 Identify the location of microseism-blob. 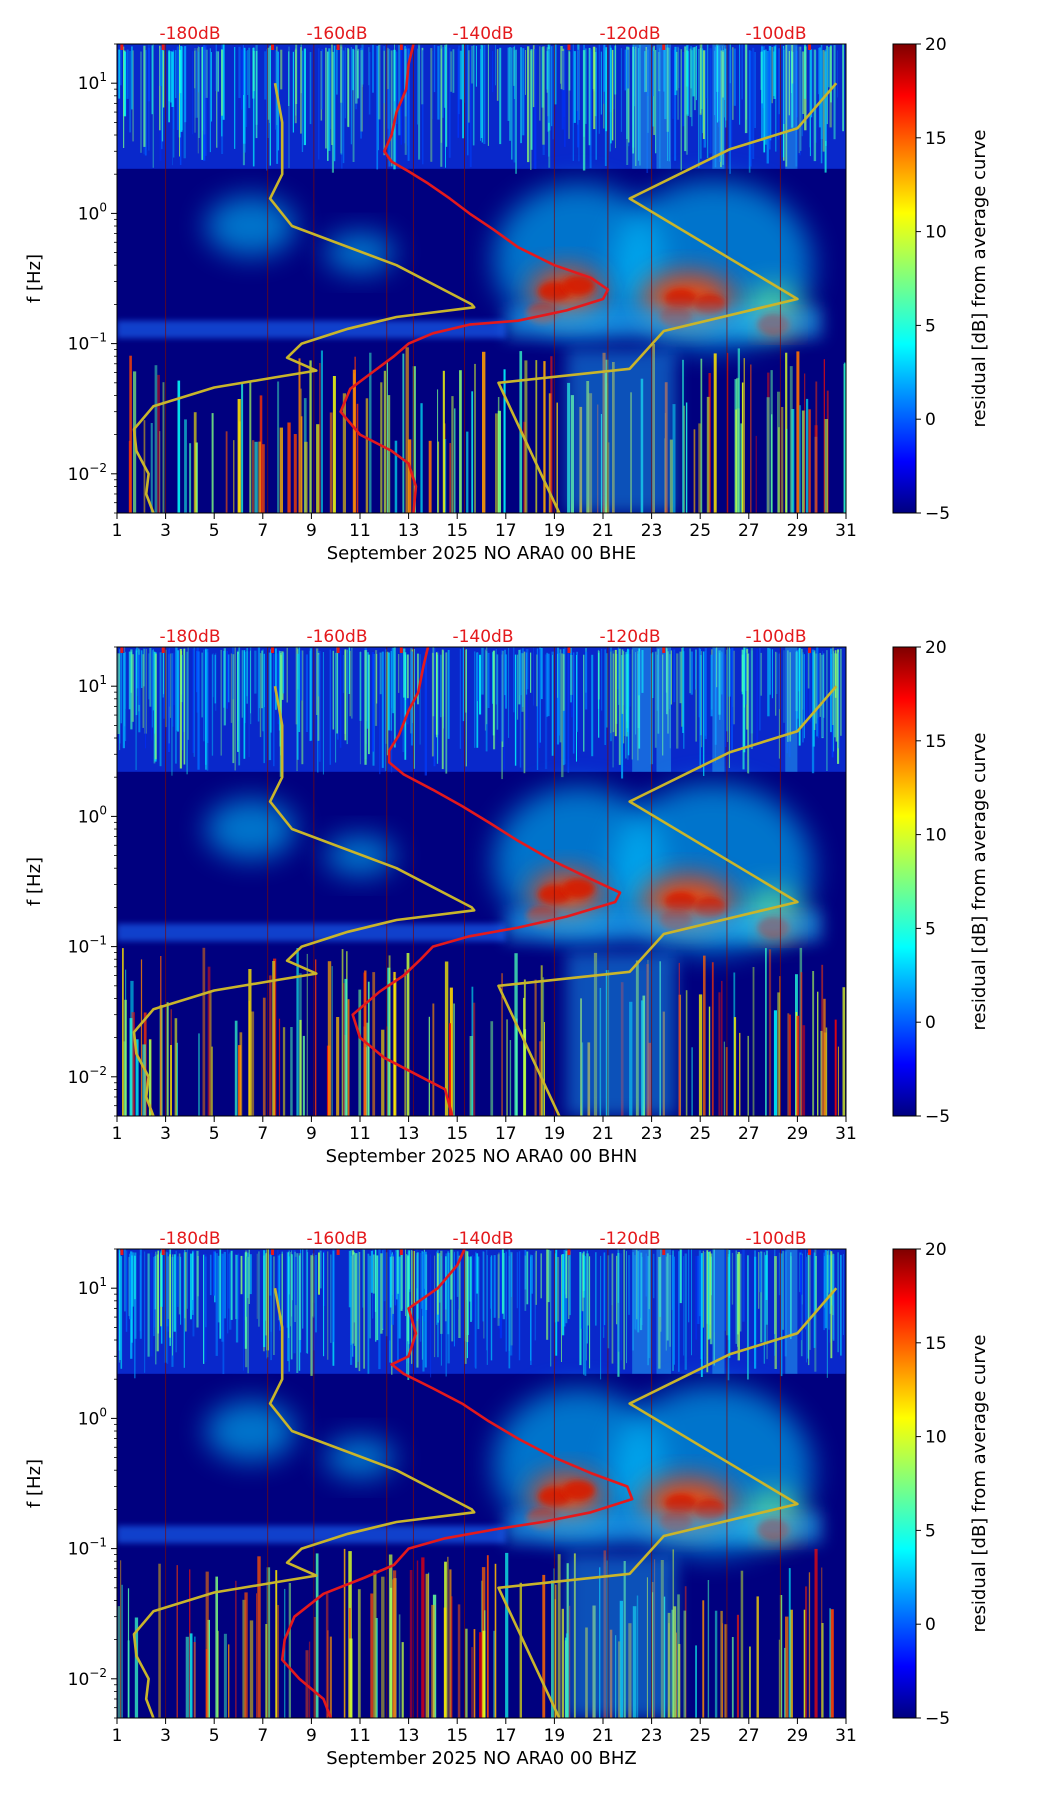
(250, 226).